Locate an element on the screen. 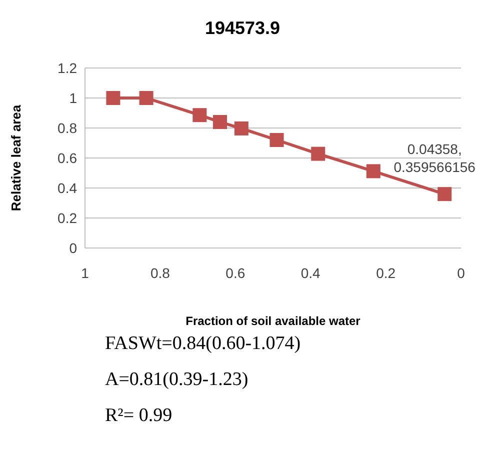 This screenshot has width=485, height=459. y-tick-label: 1 is located at coordinates (73, 98).